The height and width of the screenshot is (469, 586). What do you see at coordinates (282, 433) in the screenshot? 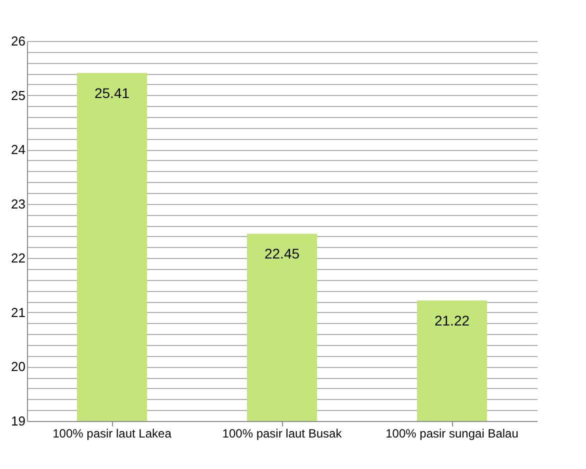
I see `x-tick-label: 100% pasir laut Busak` at bounding box center [282, 433].